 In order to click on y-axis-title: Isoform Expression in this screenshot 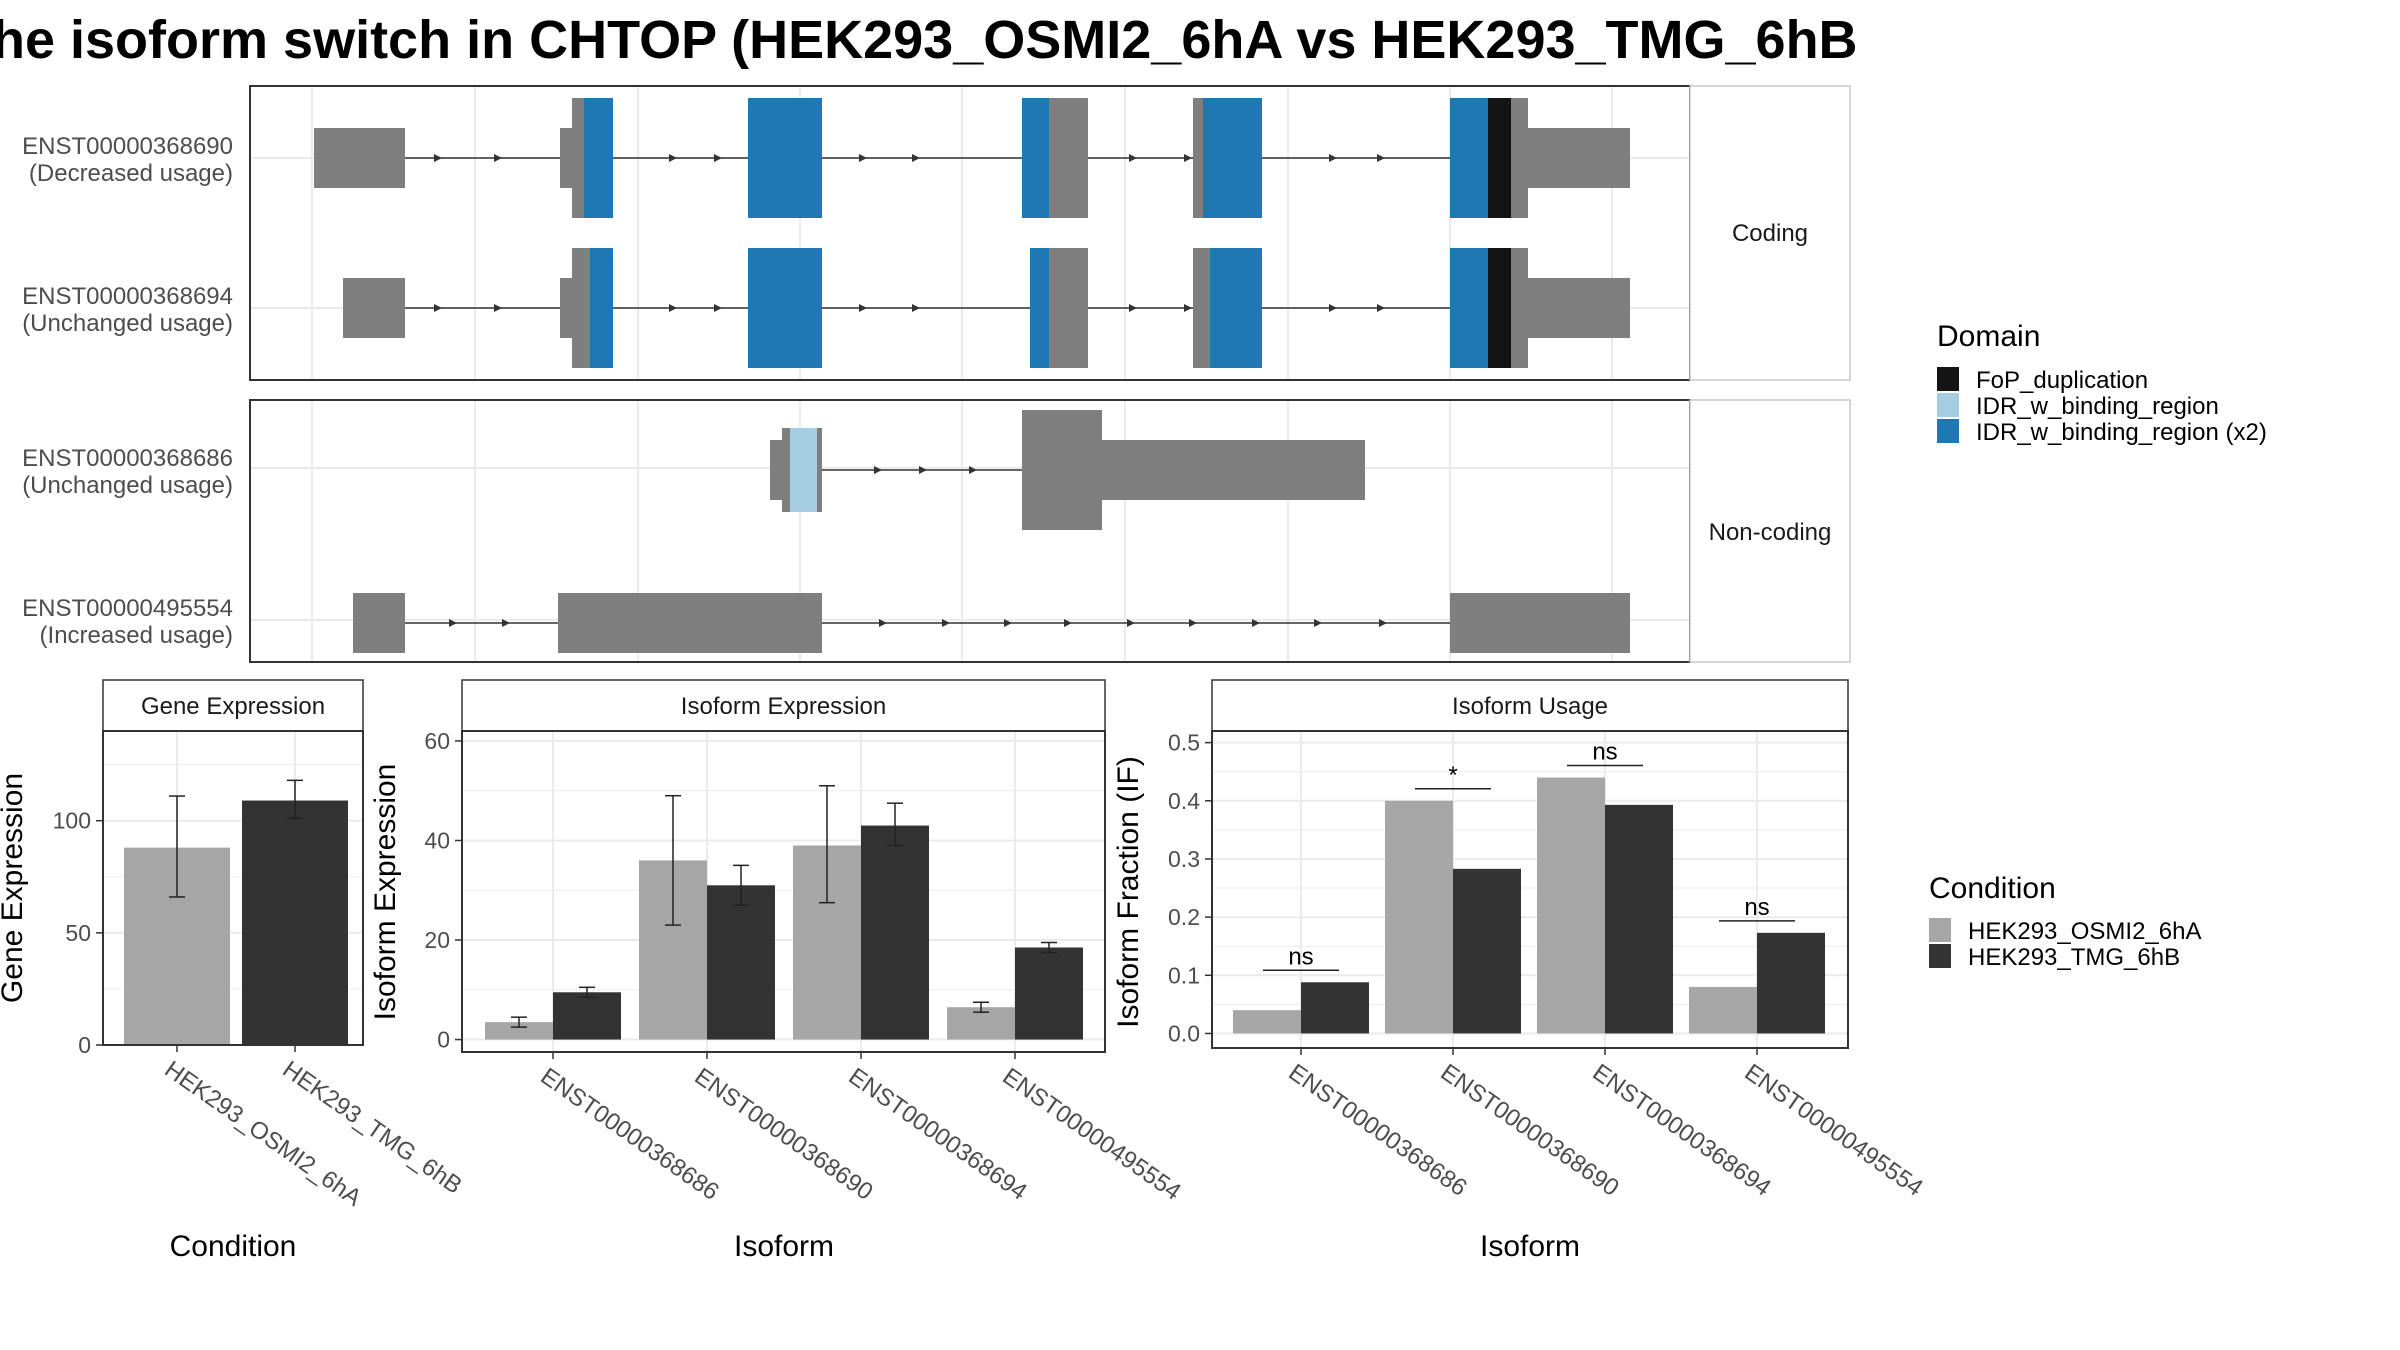, I will do `click(385, 892)`.